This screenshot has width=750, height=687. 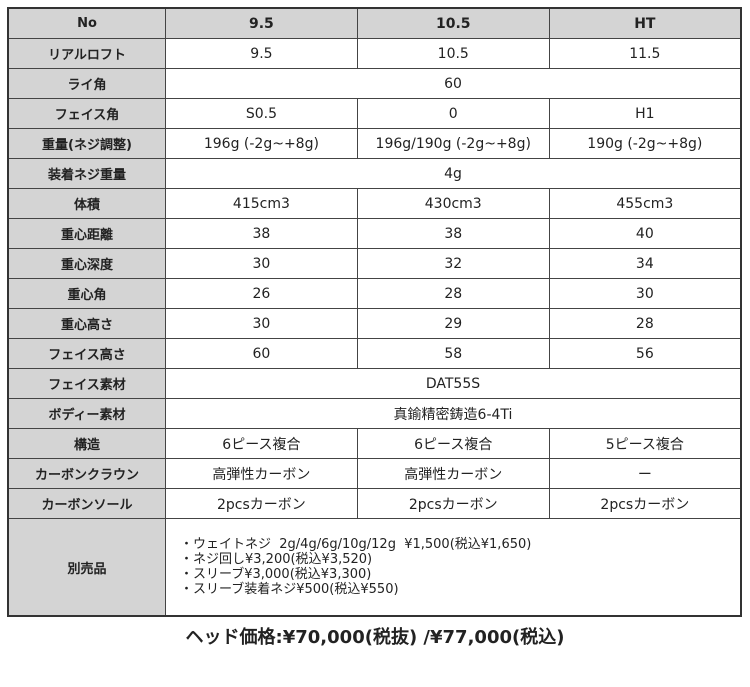 I want to click on row-value: 430cm3, so click(x=453, y=203).